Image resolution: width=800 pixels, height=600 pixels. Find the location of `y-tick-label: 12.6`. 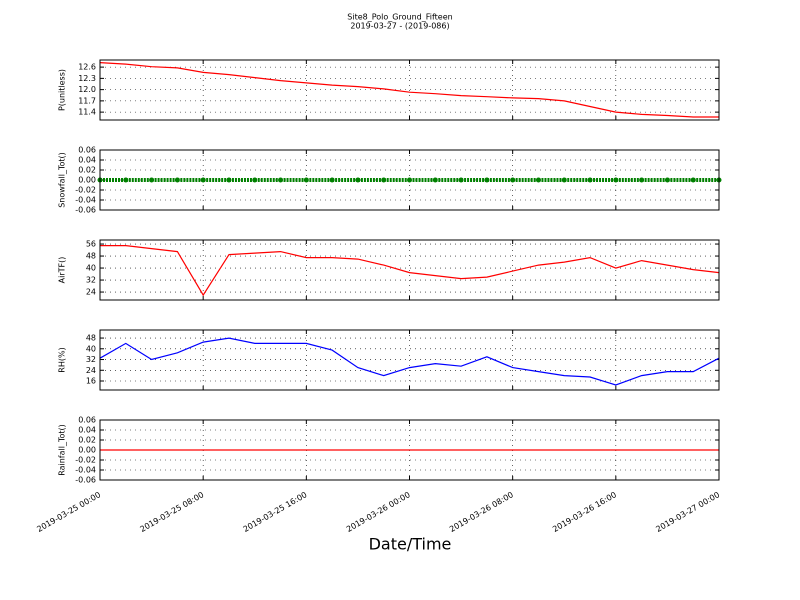

y-tick-label: 12.6 is located at coordinates (87, 67).